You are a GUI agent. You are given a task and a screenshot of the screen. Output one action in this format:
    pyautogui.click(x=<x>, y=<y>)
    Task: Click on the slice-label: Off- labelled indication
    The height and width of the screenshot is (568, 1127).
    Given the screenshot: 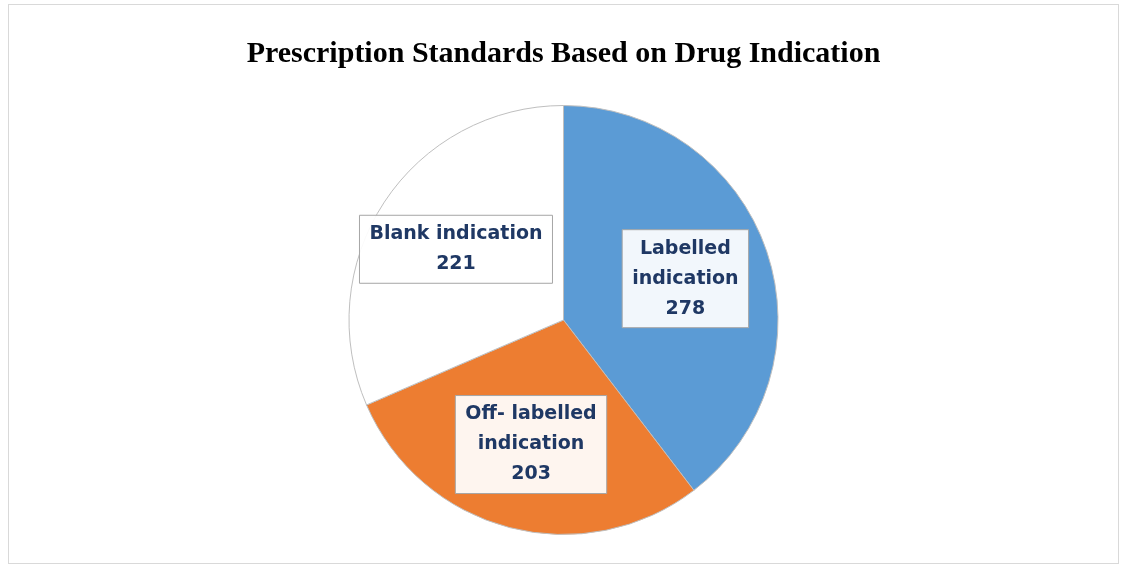 What is the action you would take?
    pyautogui.click(x=531, y=427)
    